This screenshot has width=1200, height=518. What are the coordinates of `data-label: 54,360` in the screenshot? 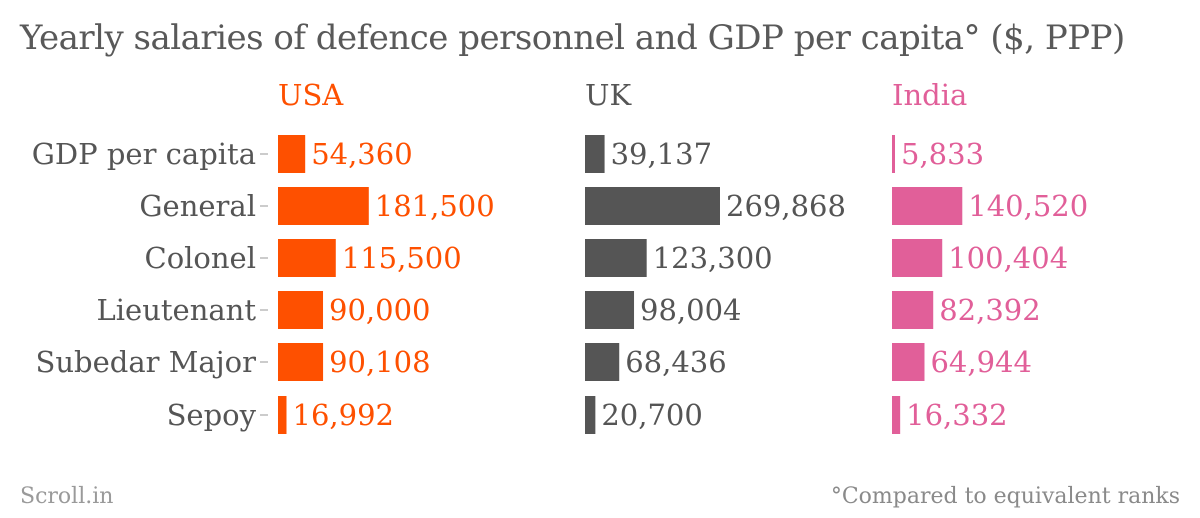 It's located at (361, 154).